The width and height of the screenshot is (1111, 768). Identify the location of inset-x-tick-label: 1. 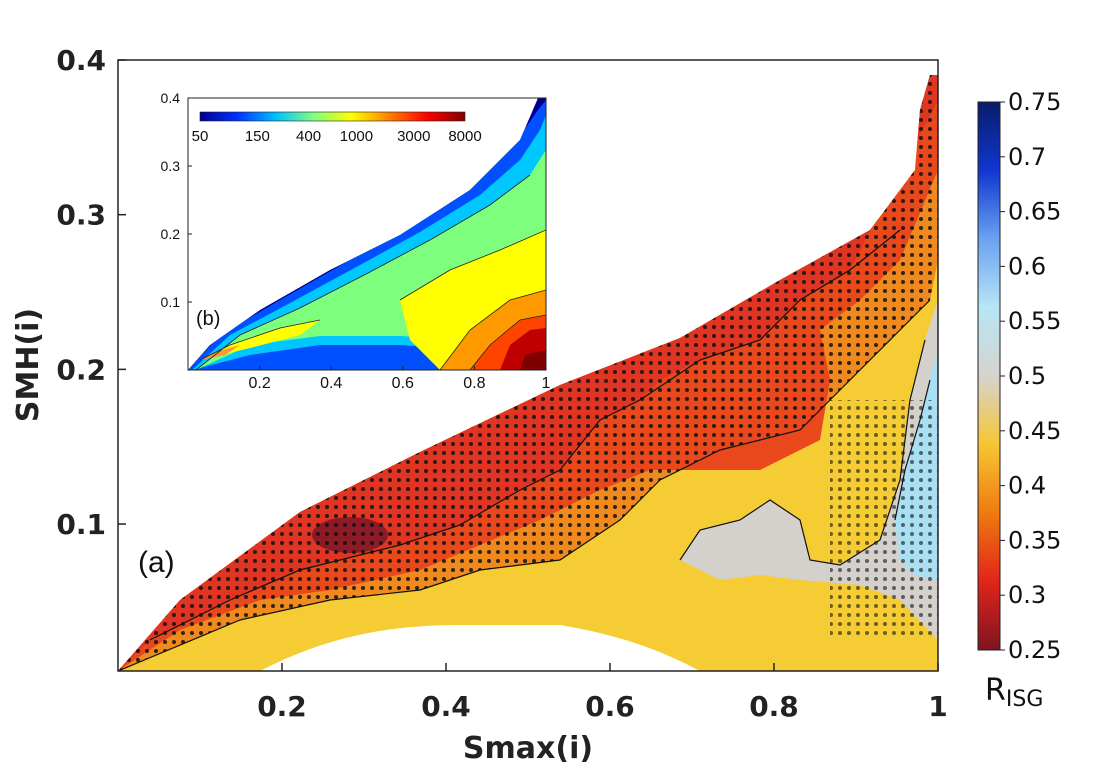
(546, 383).